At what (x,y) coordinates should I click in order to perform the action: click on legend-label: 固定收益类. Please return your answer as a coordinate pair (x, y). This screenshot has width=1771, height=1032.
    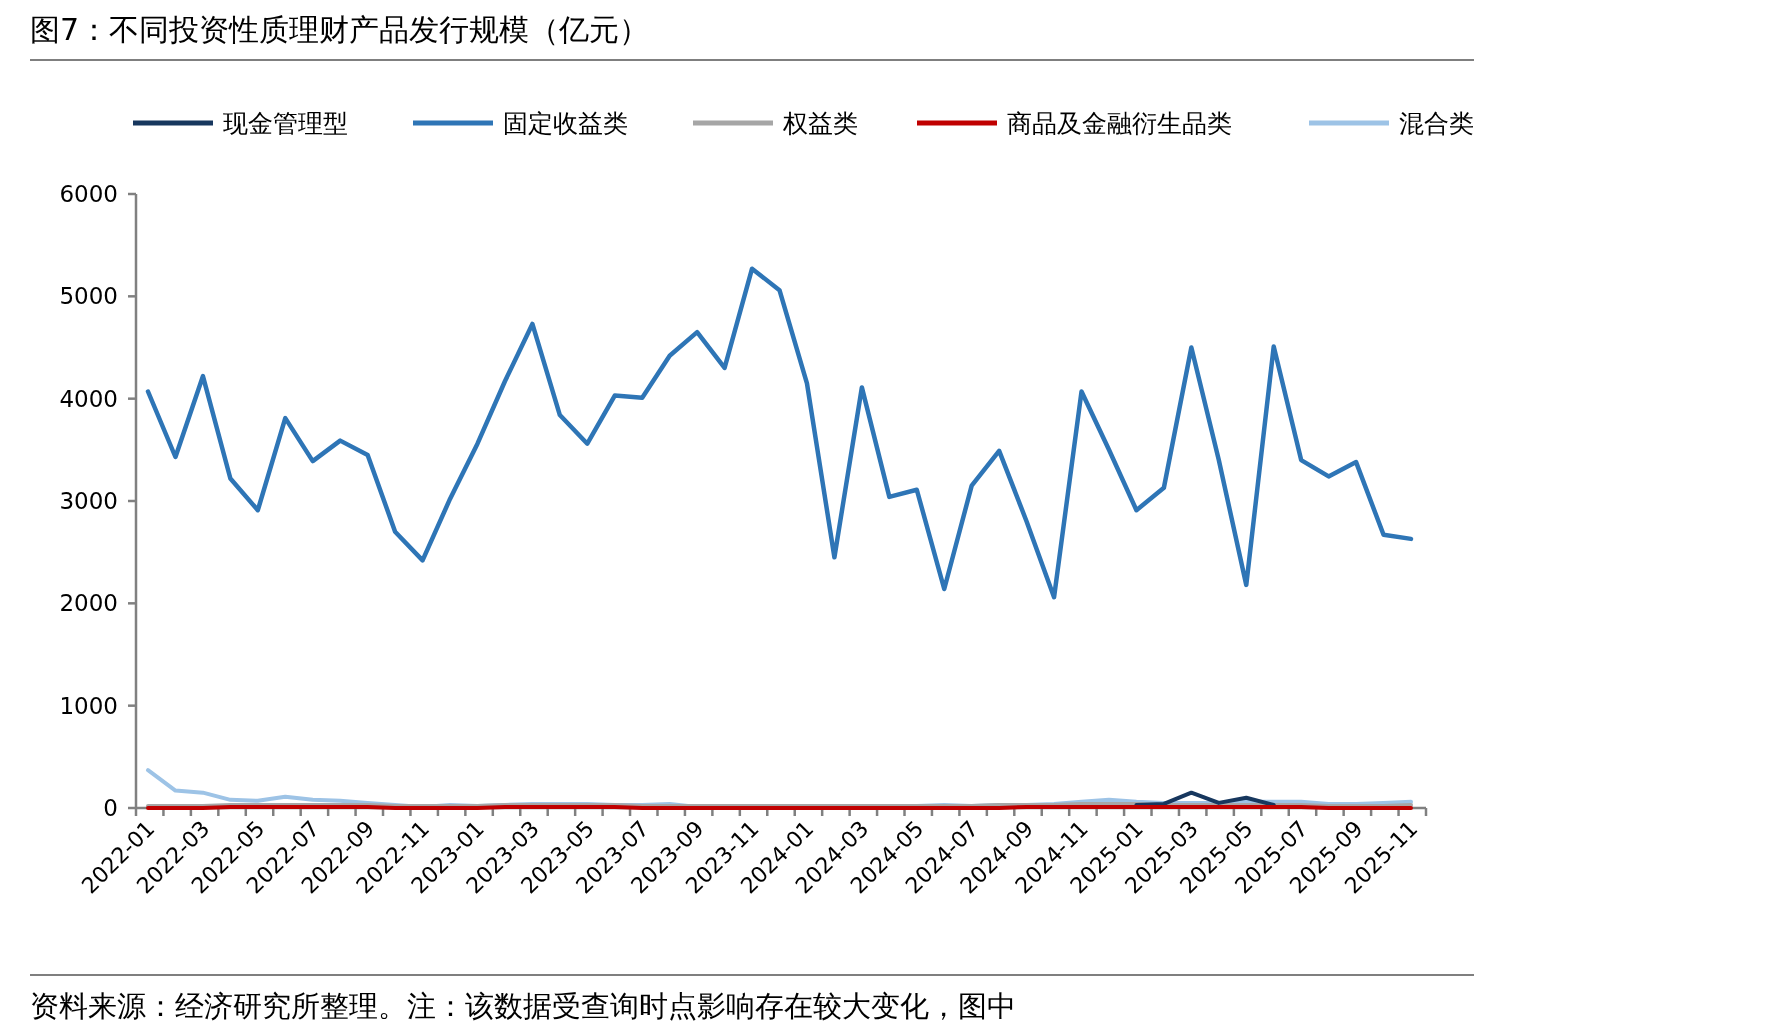
    Looking at the image, I should click on (565, 123).